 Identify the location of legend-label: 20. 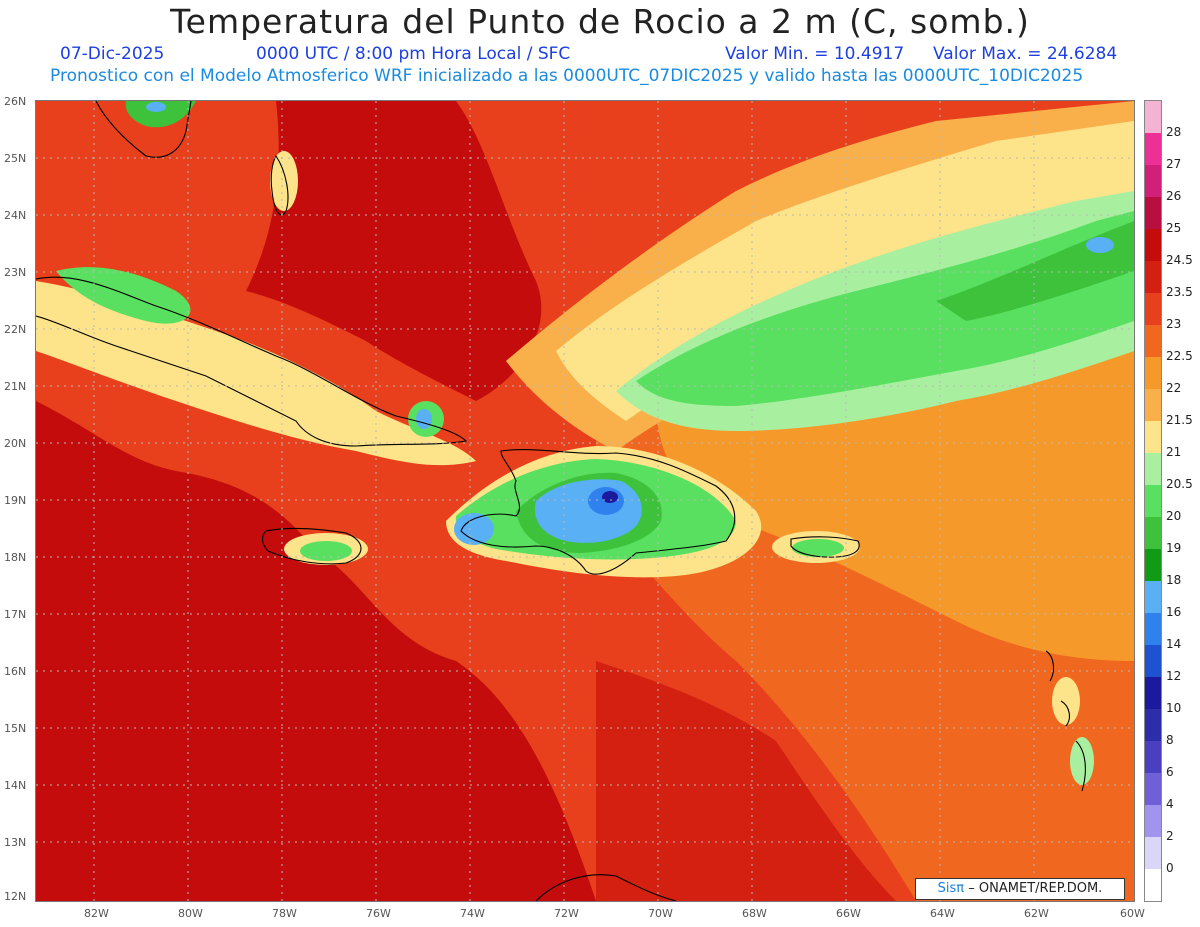
(1174, 516).